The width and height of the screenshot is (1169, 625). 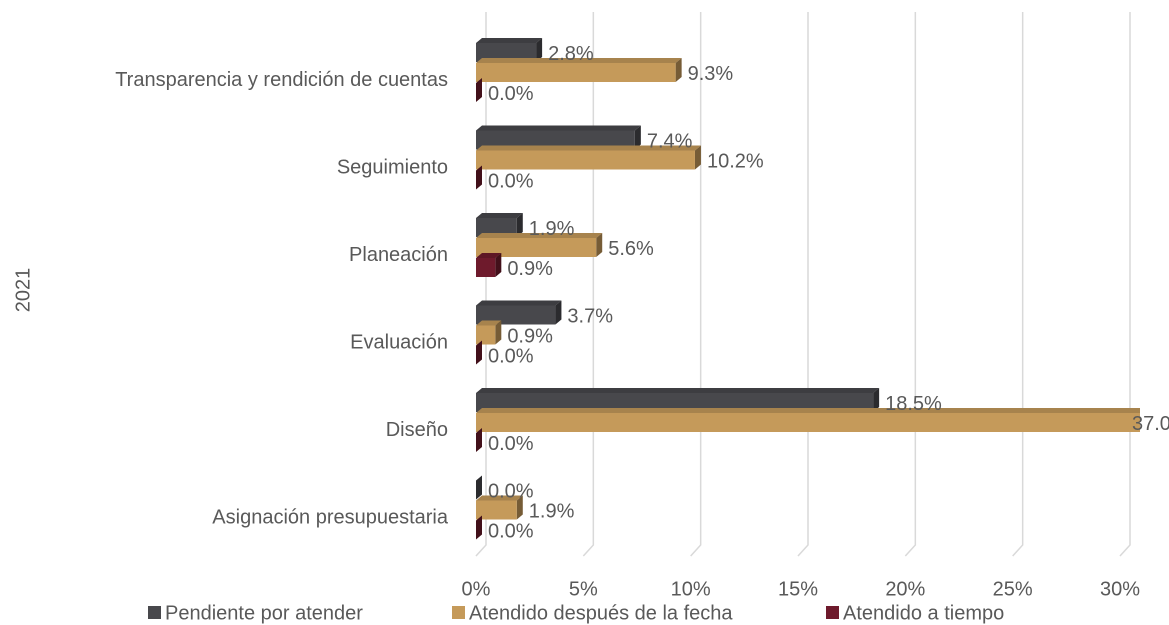 What do you see at coordinates (583, 589) in the screenshot?
I see `x-tick-label: 5%` at bounding box center [583, 589].